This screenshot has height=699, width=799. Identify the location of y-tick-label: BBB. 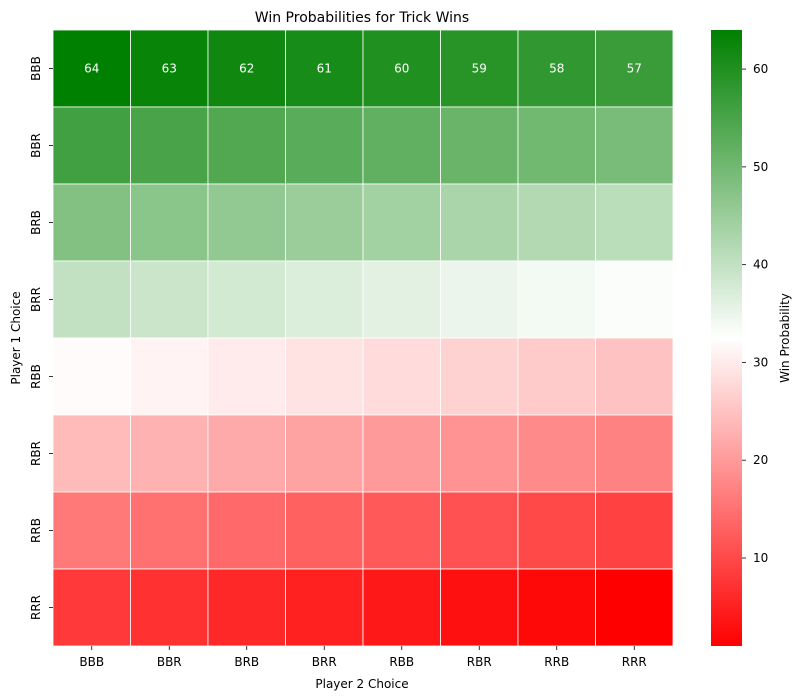
(36, 68).